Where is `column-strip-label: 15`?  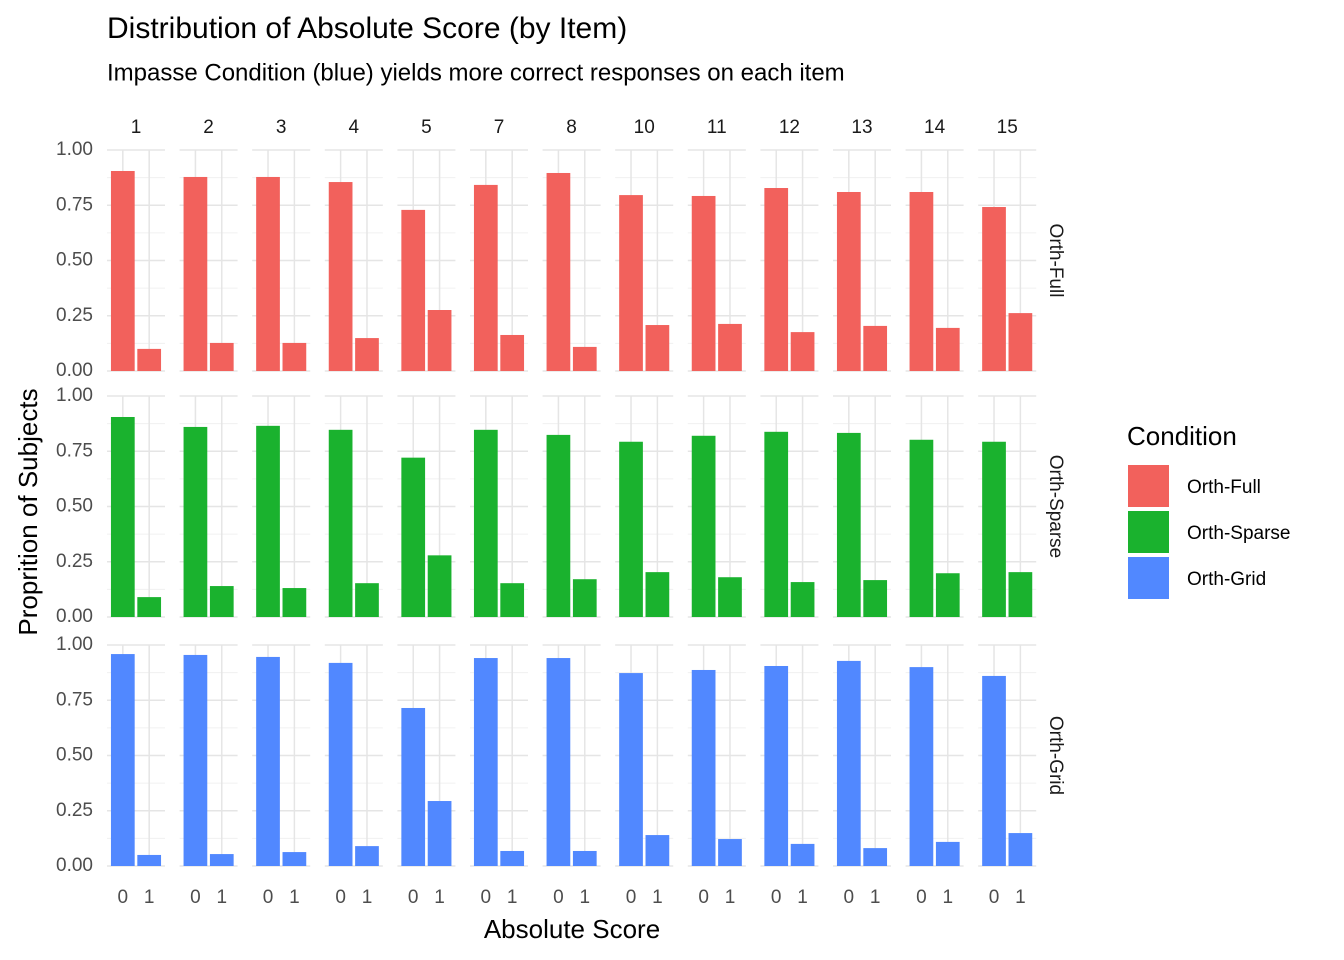 column-strip-label: 15 is located at coordinates (1007, 127).